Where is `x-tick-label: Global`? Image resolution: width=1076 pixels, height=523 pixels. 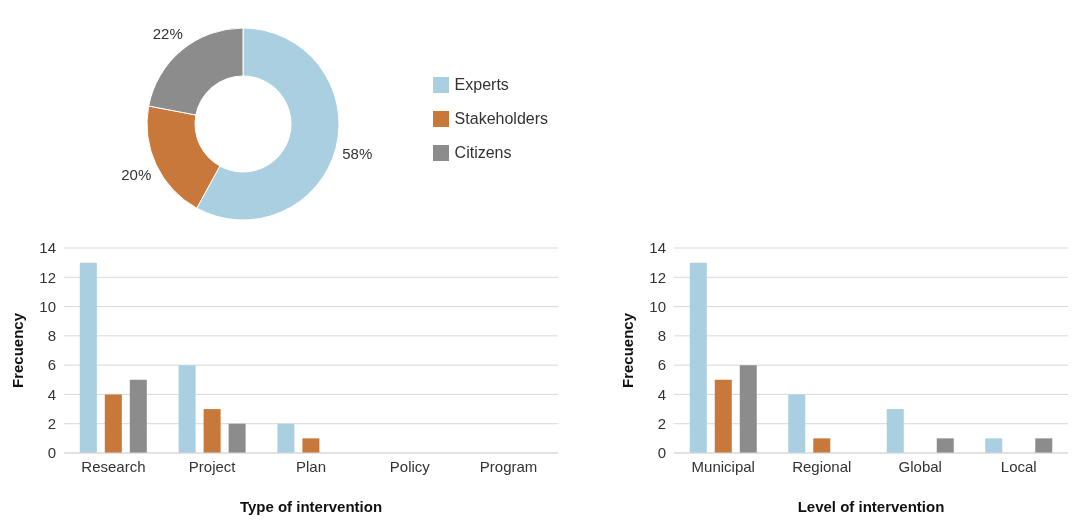 x-tick-label: Global is located at coordinates (920, 466).